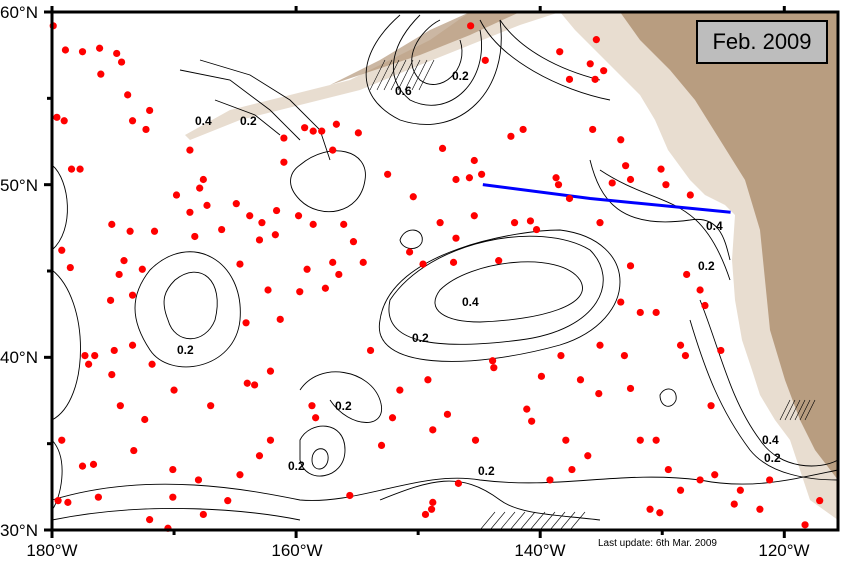  Describe the element at coordinates (19, 530) in the screenshot. I see `lat-label: 30°N` at that location.